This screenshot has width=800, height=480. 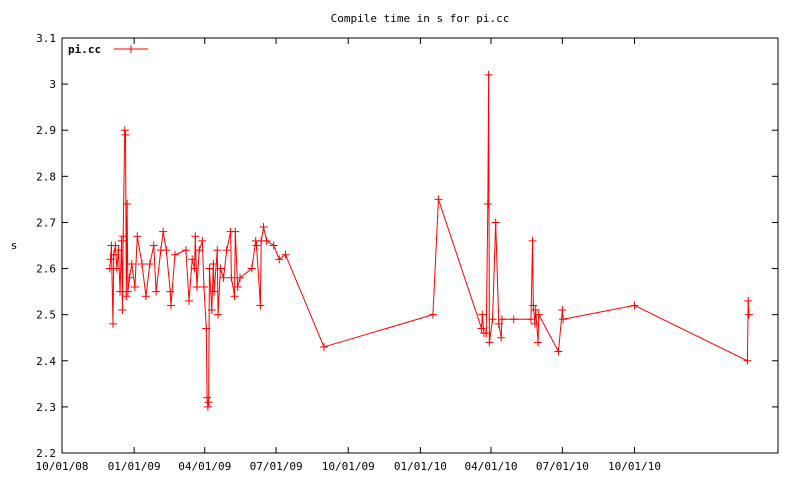 What do you see at coordinates (46, 453) in the screenshot?
I see `y-tick-label: 2.2` at bounding box center [46, 453].